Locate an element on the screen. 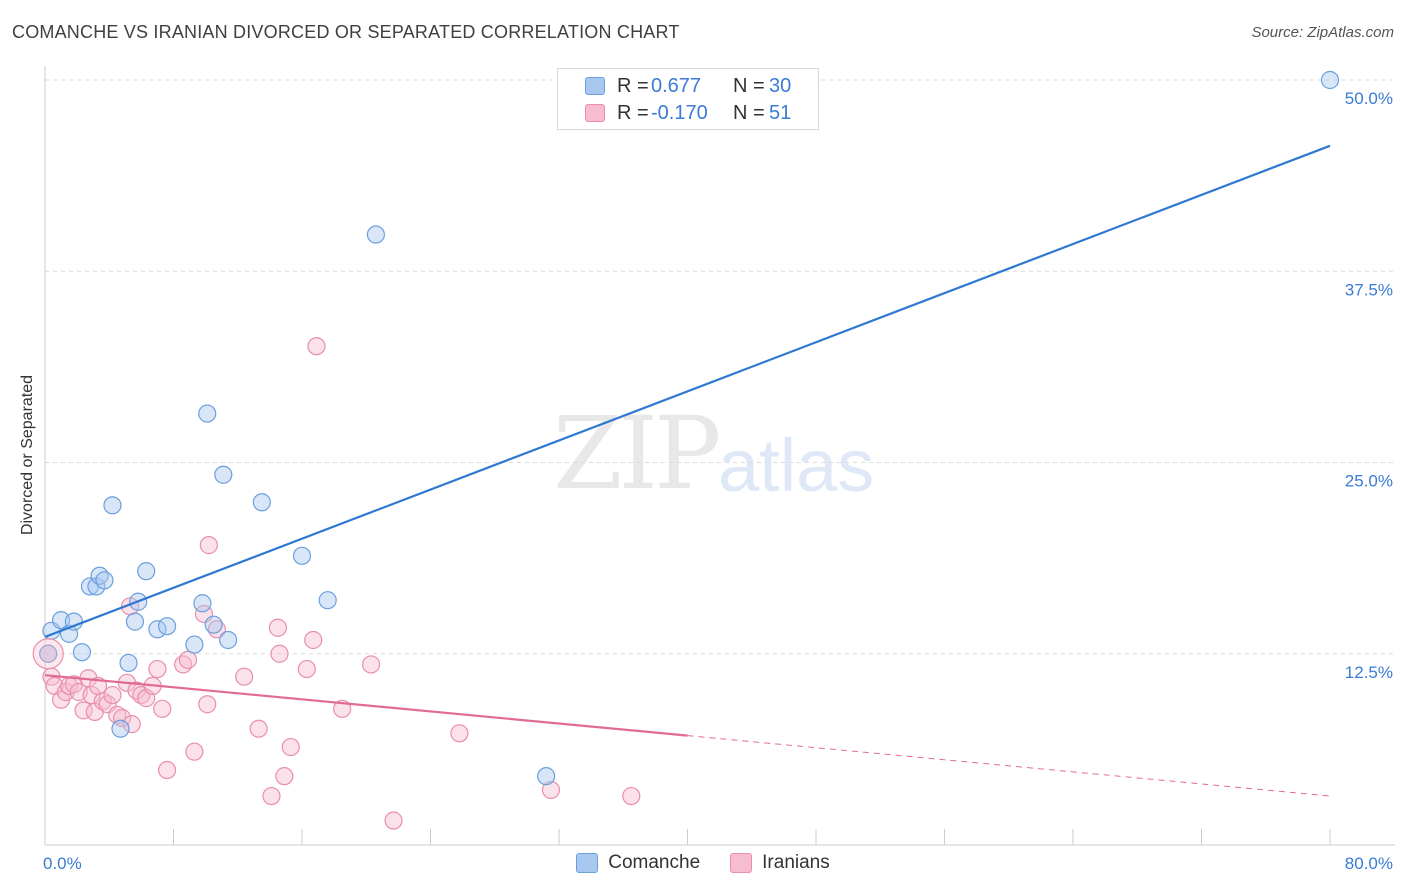 The height and width of the screenshot is (892, 1406). x-tick-label: 80.0% is located at coordinates (1369, 863).